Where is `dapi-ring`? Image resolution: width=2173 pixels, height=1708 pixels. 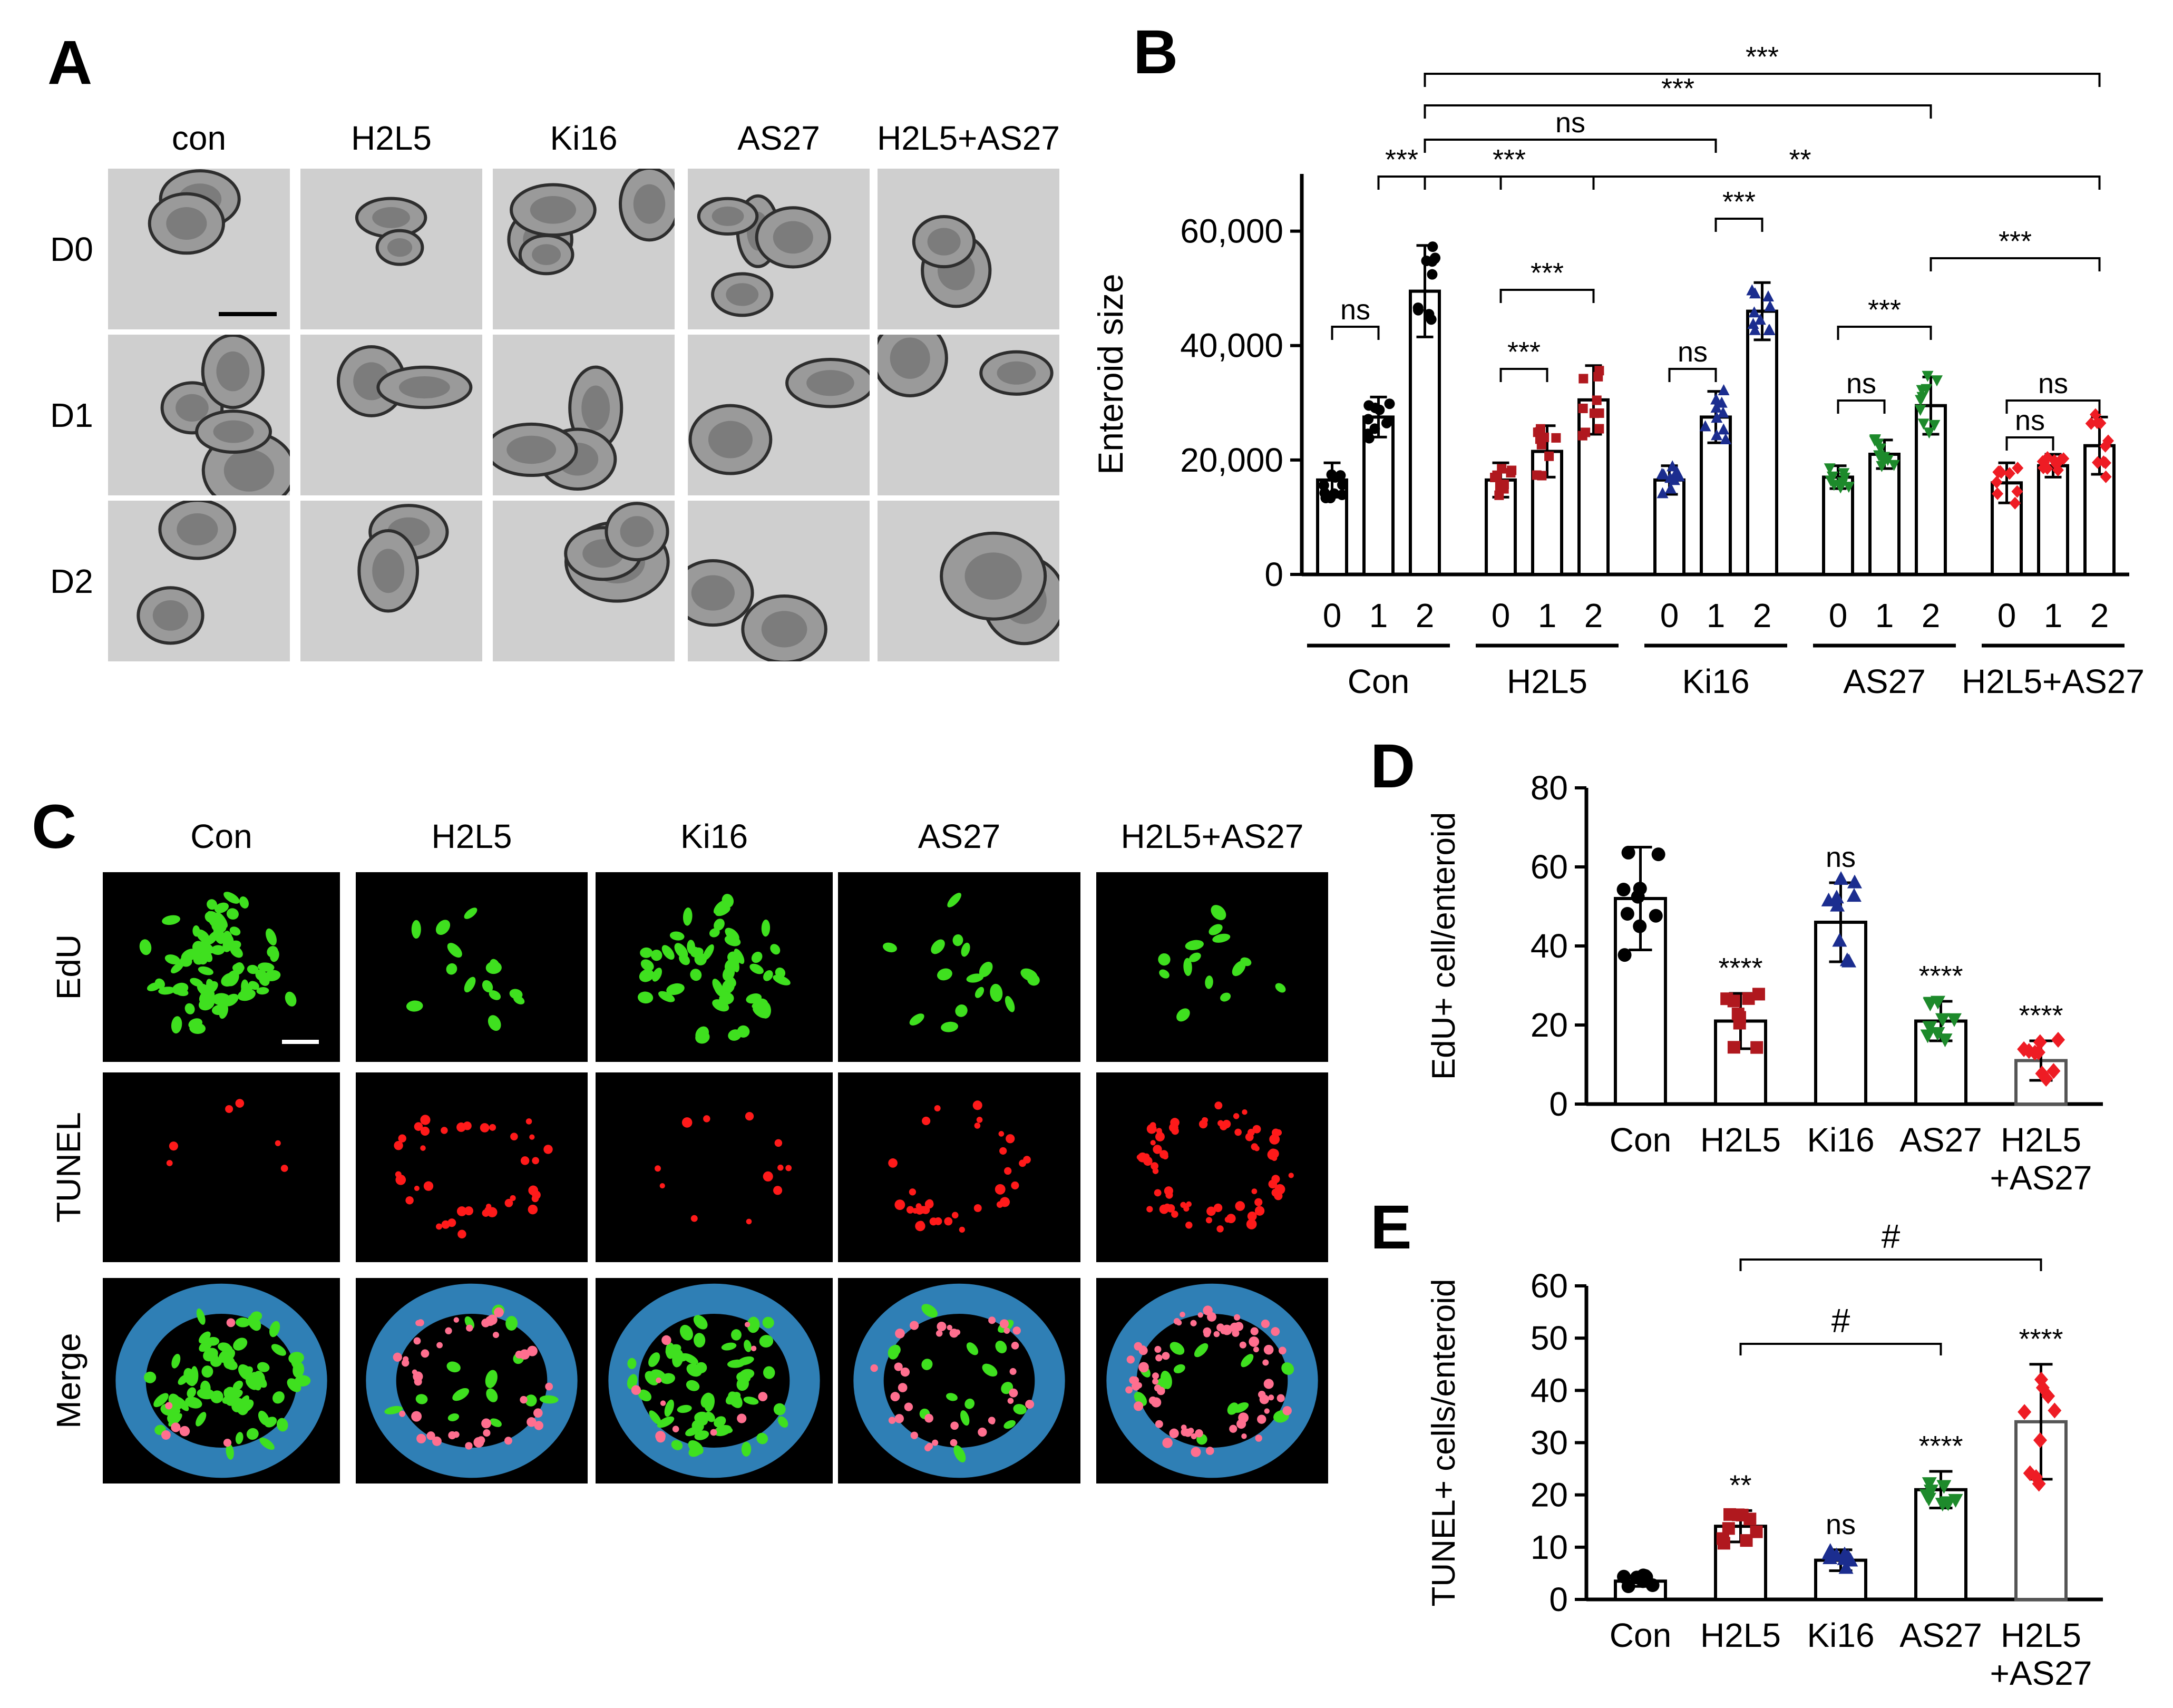
dapi-ring is located at coordinates (472, 1380).